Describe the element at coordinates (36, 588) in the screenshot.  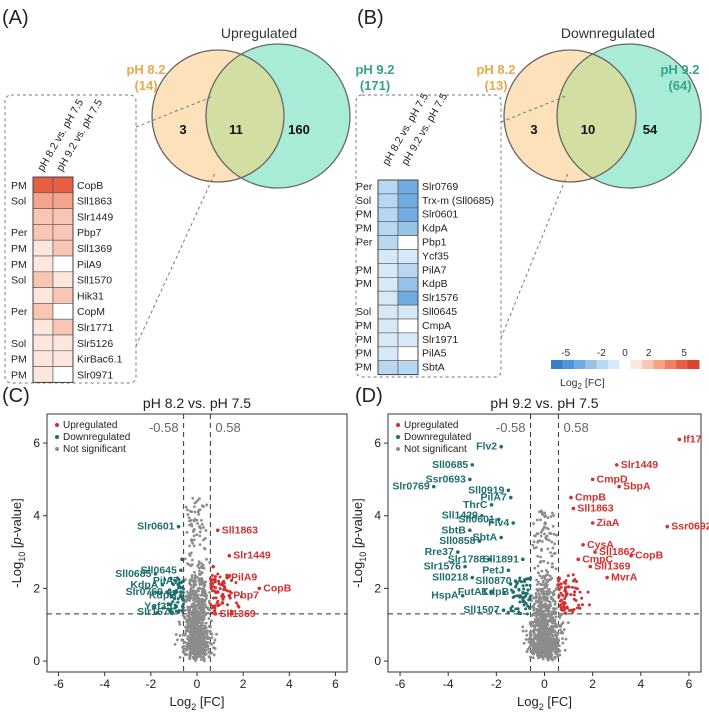
I see `volcano-c-y-tick-label: 2` at that location.